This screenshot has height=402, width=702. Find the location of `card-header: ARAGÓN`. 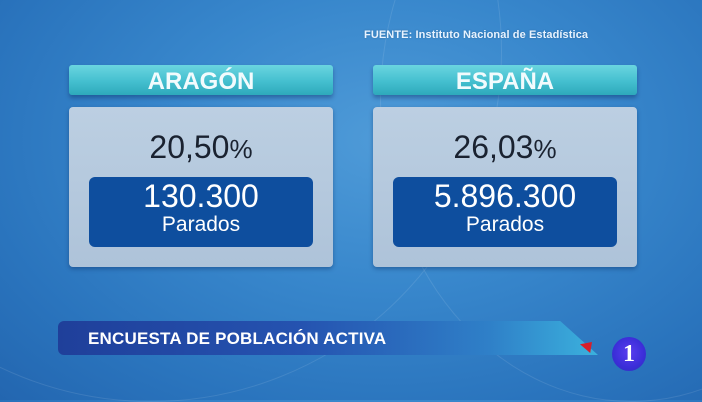

card-header: ARAGÓN is located at coordinates (201, 80).